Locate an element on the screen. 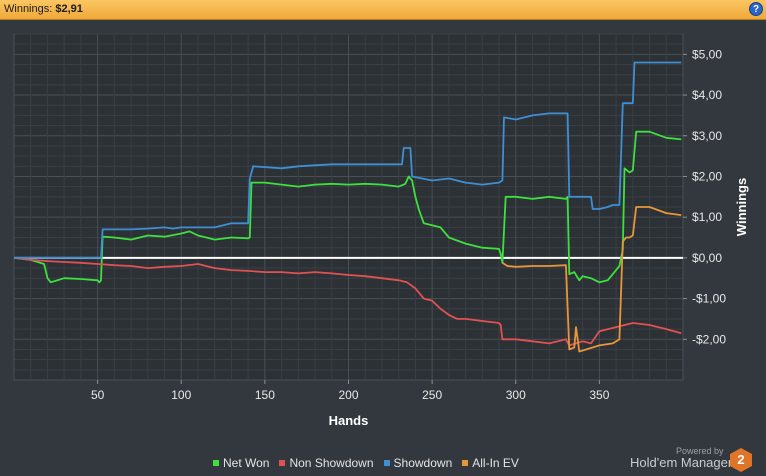 This screenshot has height=476, width=766. legend-label-net-won: Net Won is located at coordinates (246, 463).